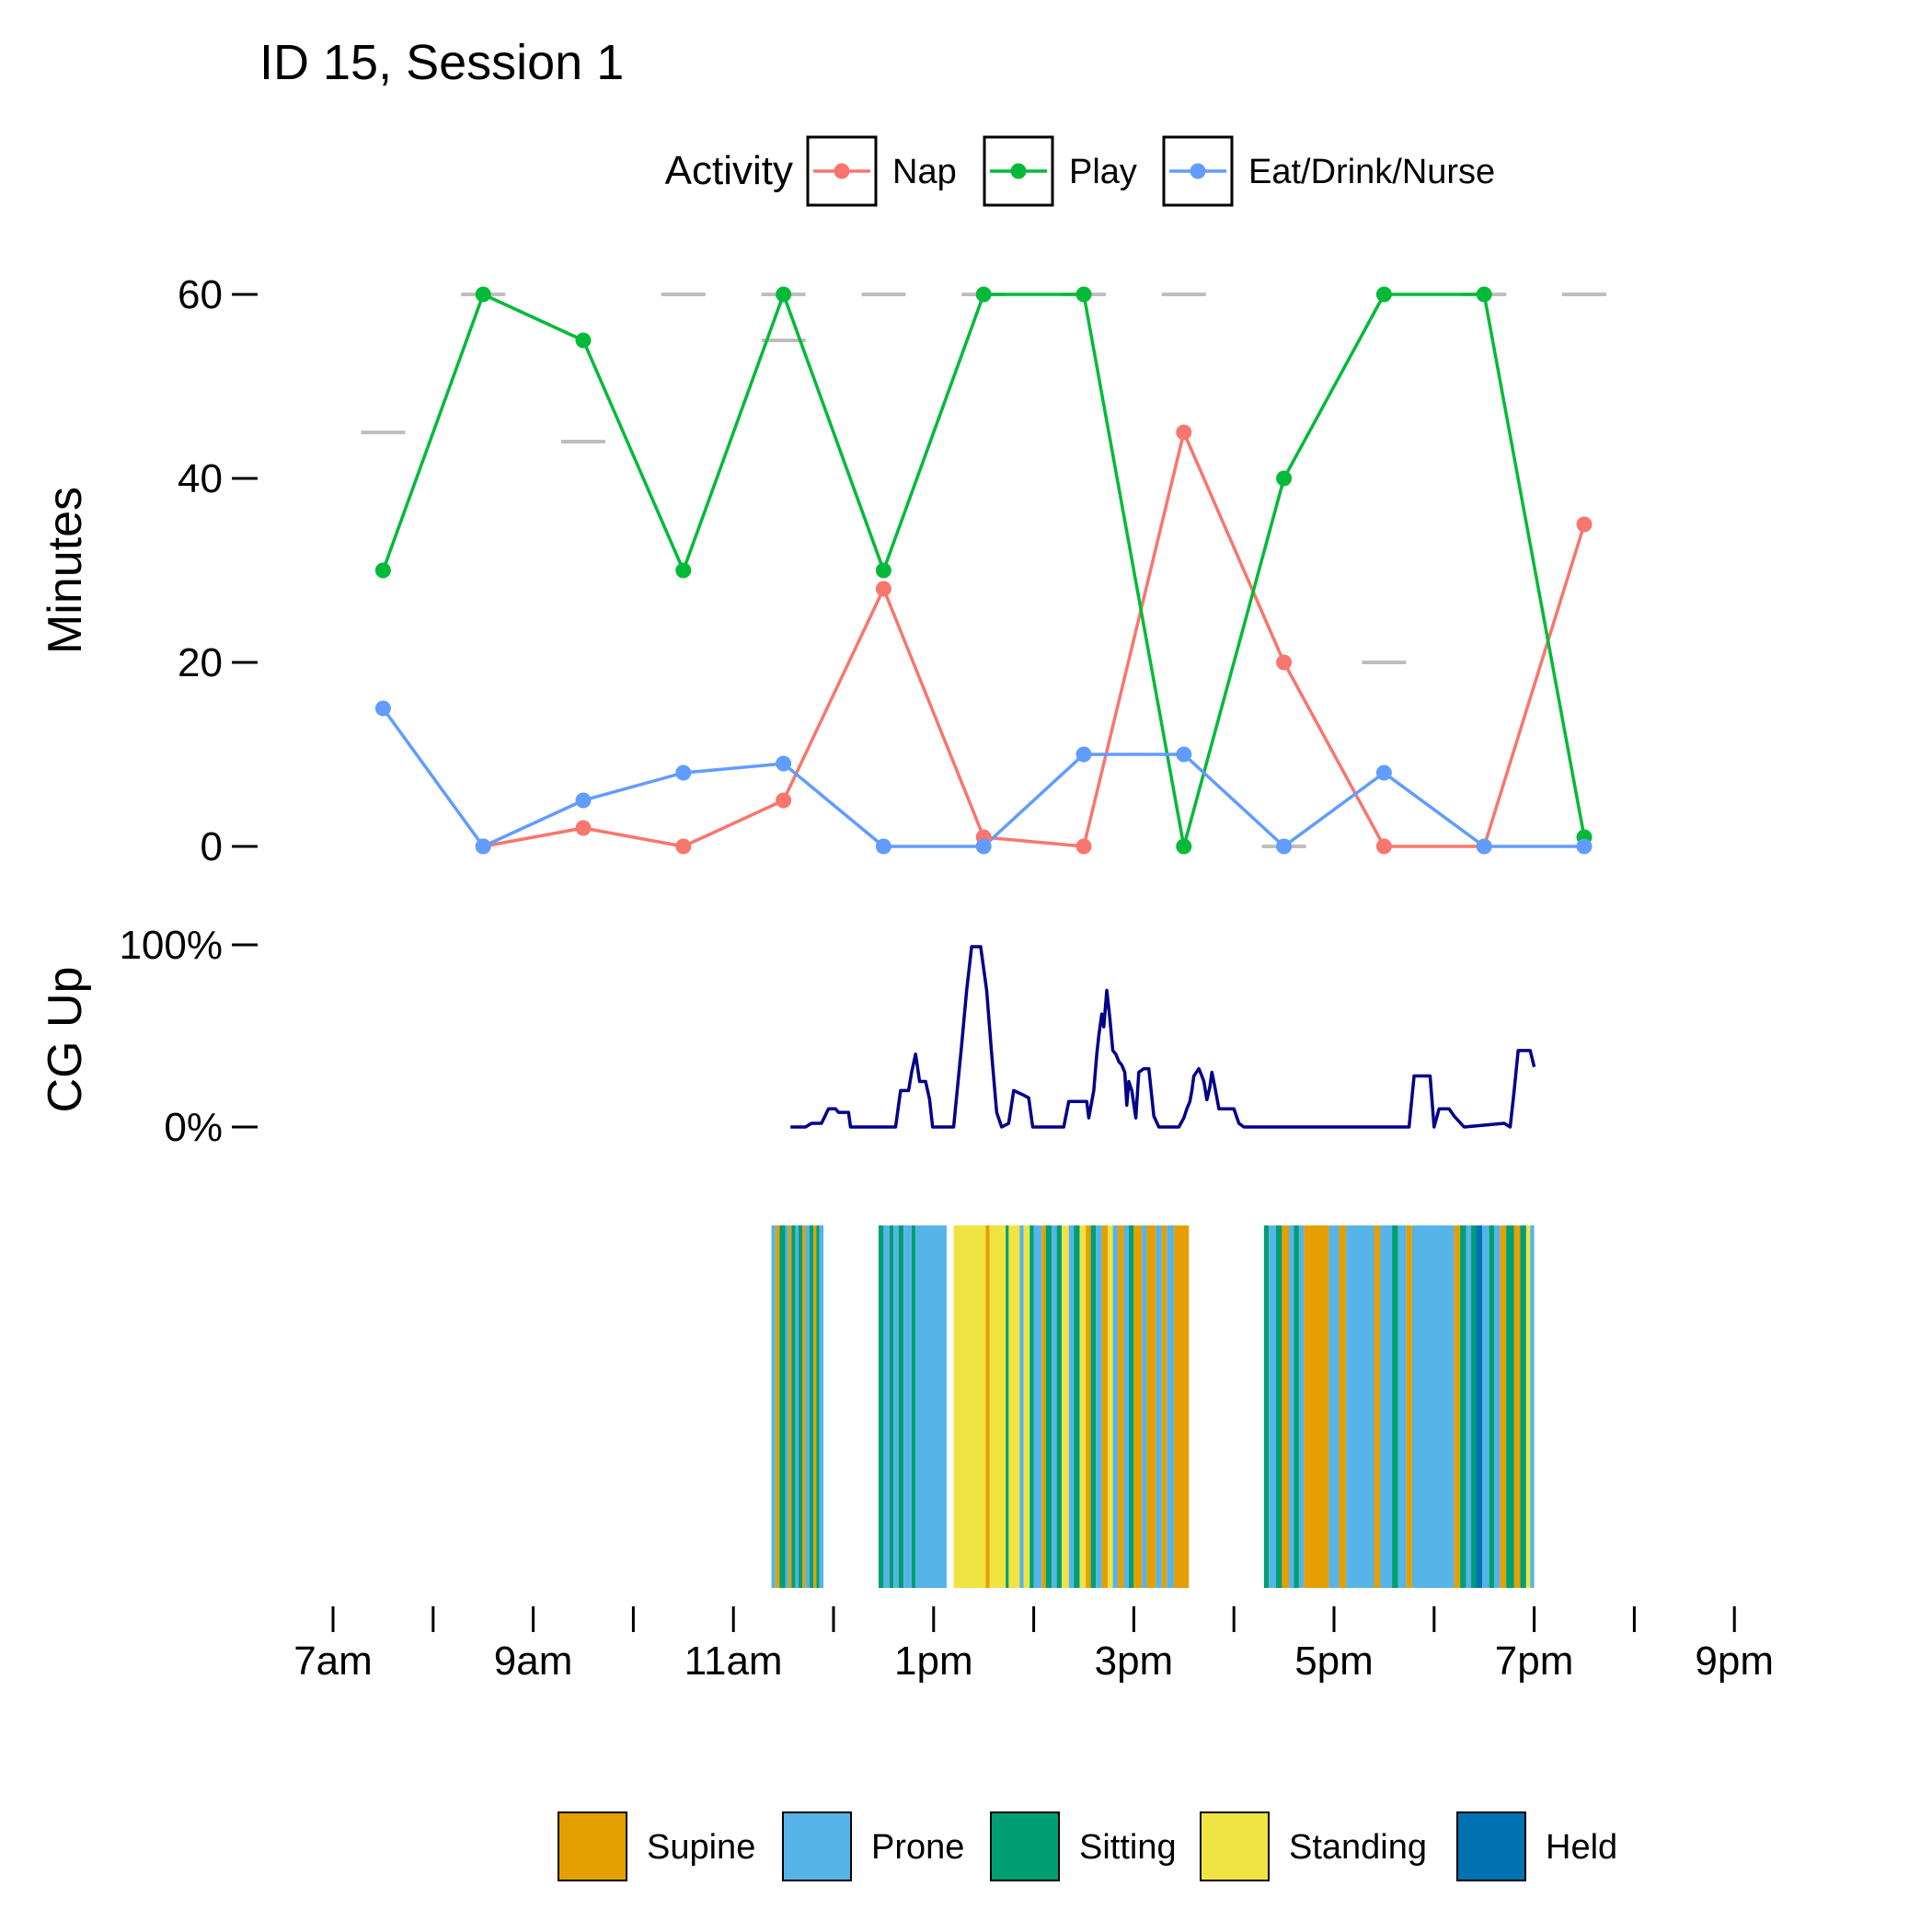 This screenshot has height=1932, width=1932. Describe the element at coordinates (193, 1127) in the screenshot. I see `cg-up-tick-label-0: 0%` at that location.